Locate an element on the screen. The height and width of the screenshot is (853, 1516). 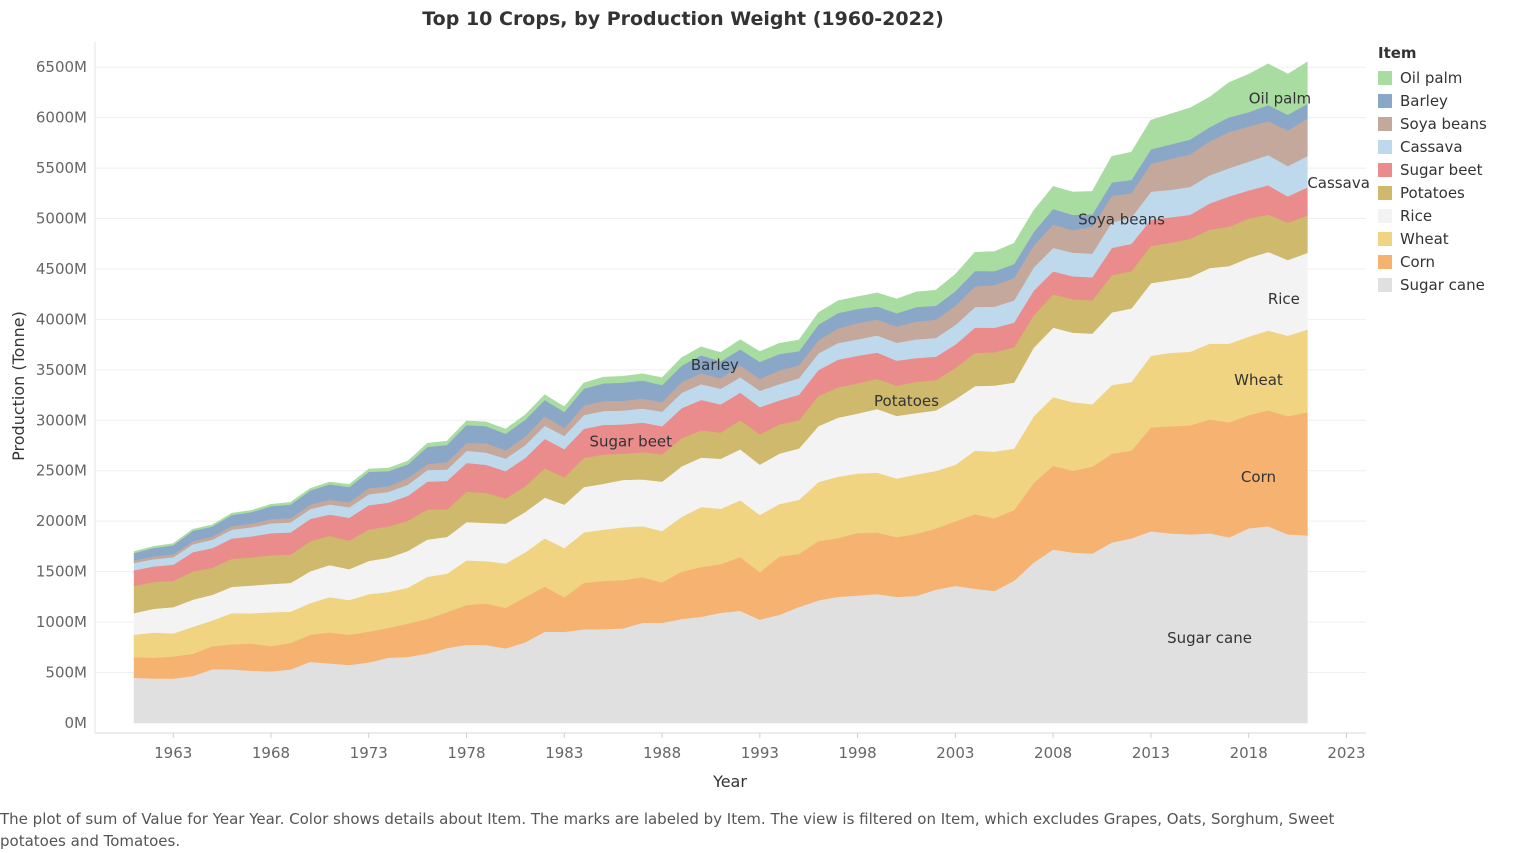
legend-item-sugar-cane: Sugar cane is located at coordinates (1445, 284).